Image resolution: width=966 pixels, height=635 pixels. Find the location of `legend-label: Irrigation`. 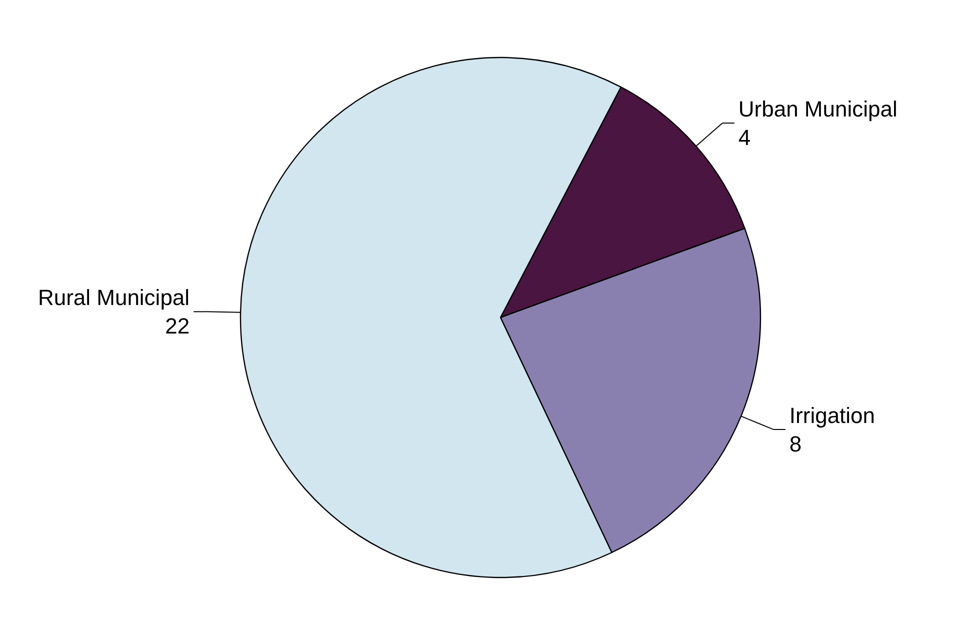

legend-label: Irrigation is located at coordinates (832, 415).